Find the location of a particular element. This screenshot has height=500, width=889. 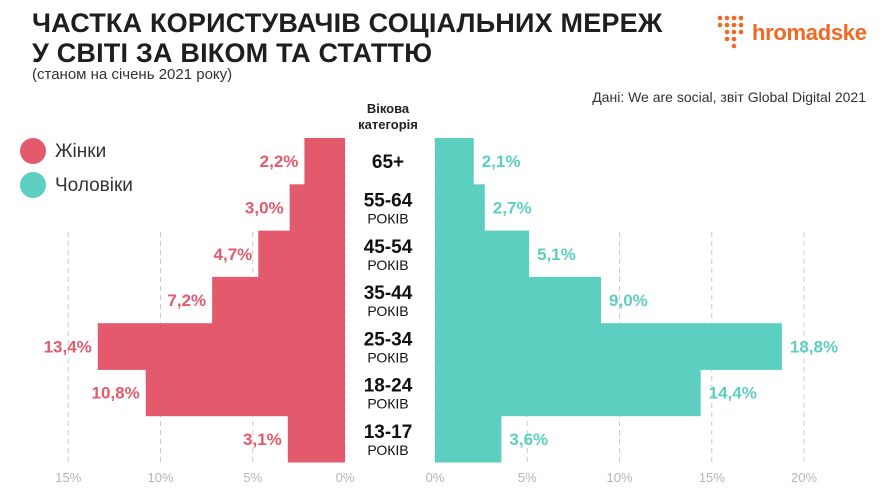

legend-swatch-women is located at coordinates (33, 151).